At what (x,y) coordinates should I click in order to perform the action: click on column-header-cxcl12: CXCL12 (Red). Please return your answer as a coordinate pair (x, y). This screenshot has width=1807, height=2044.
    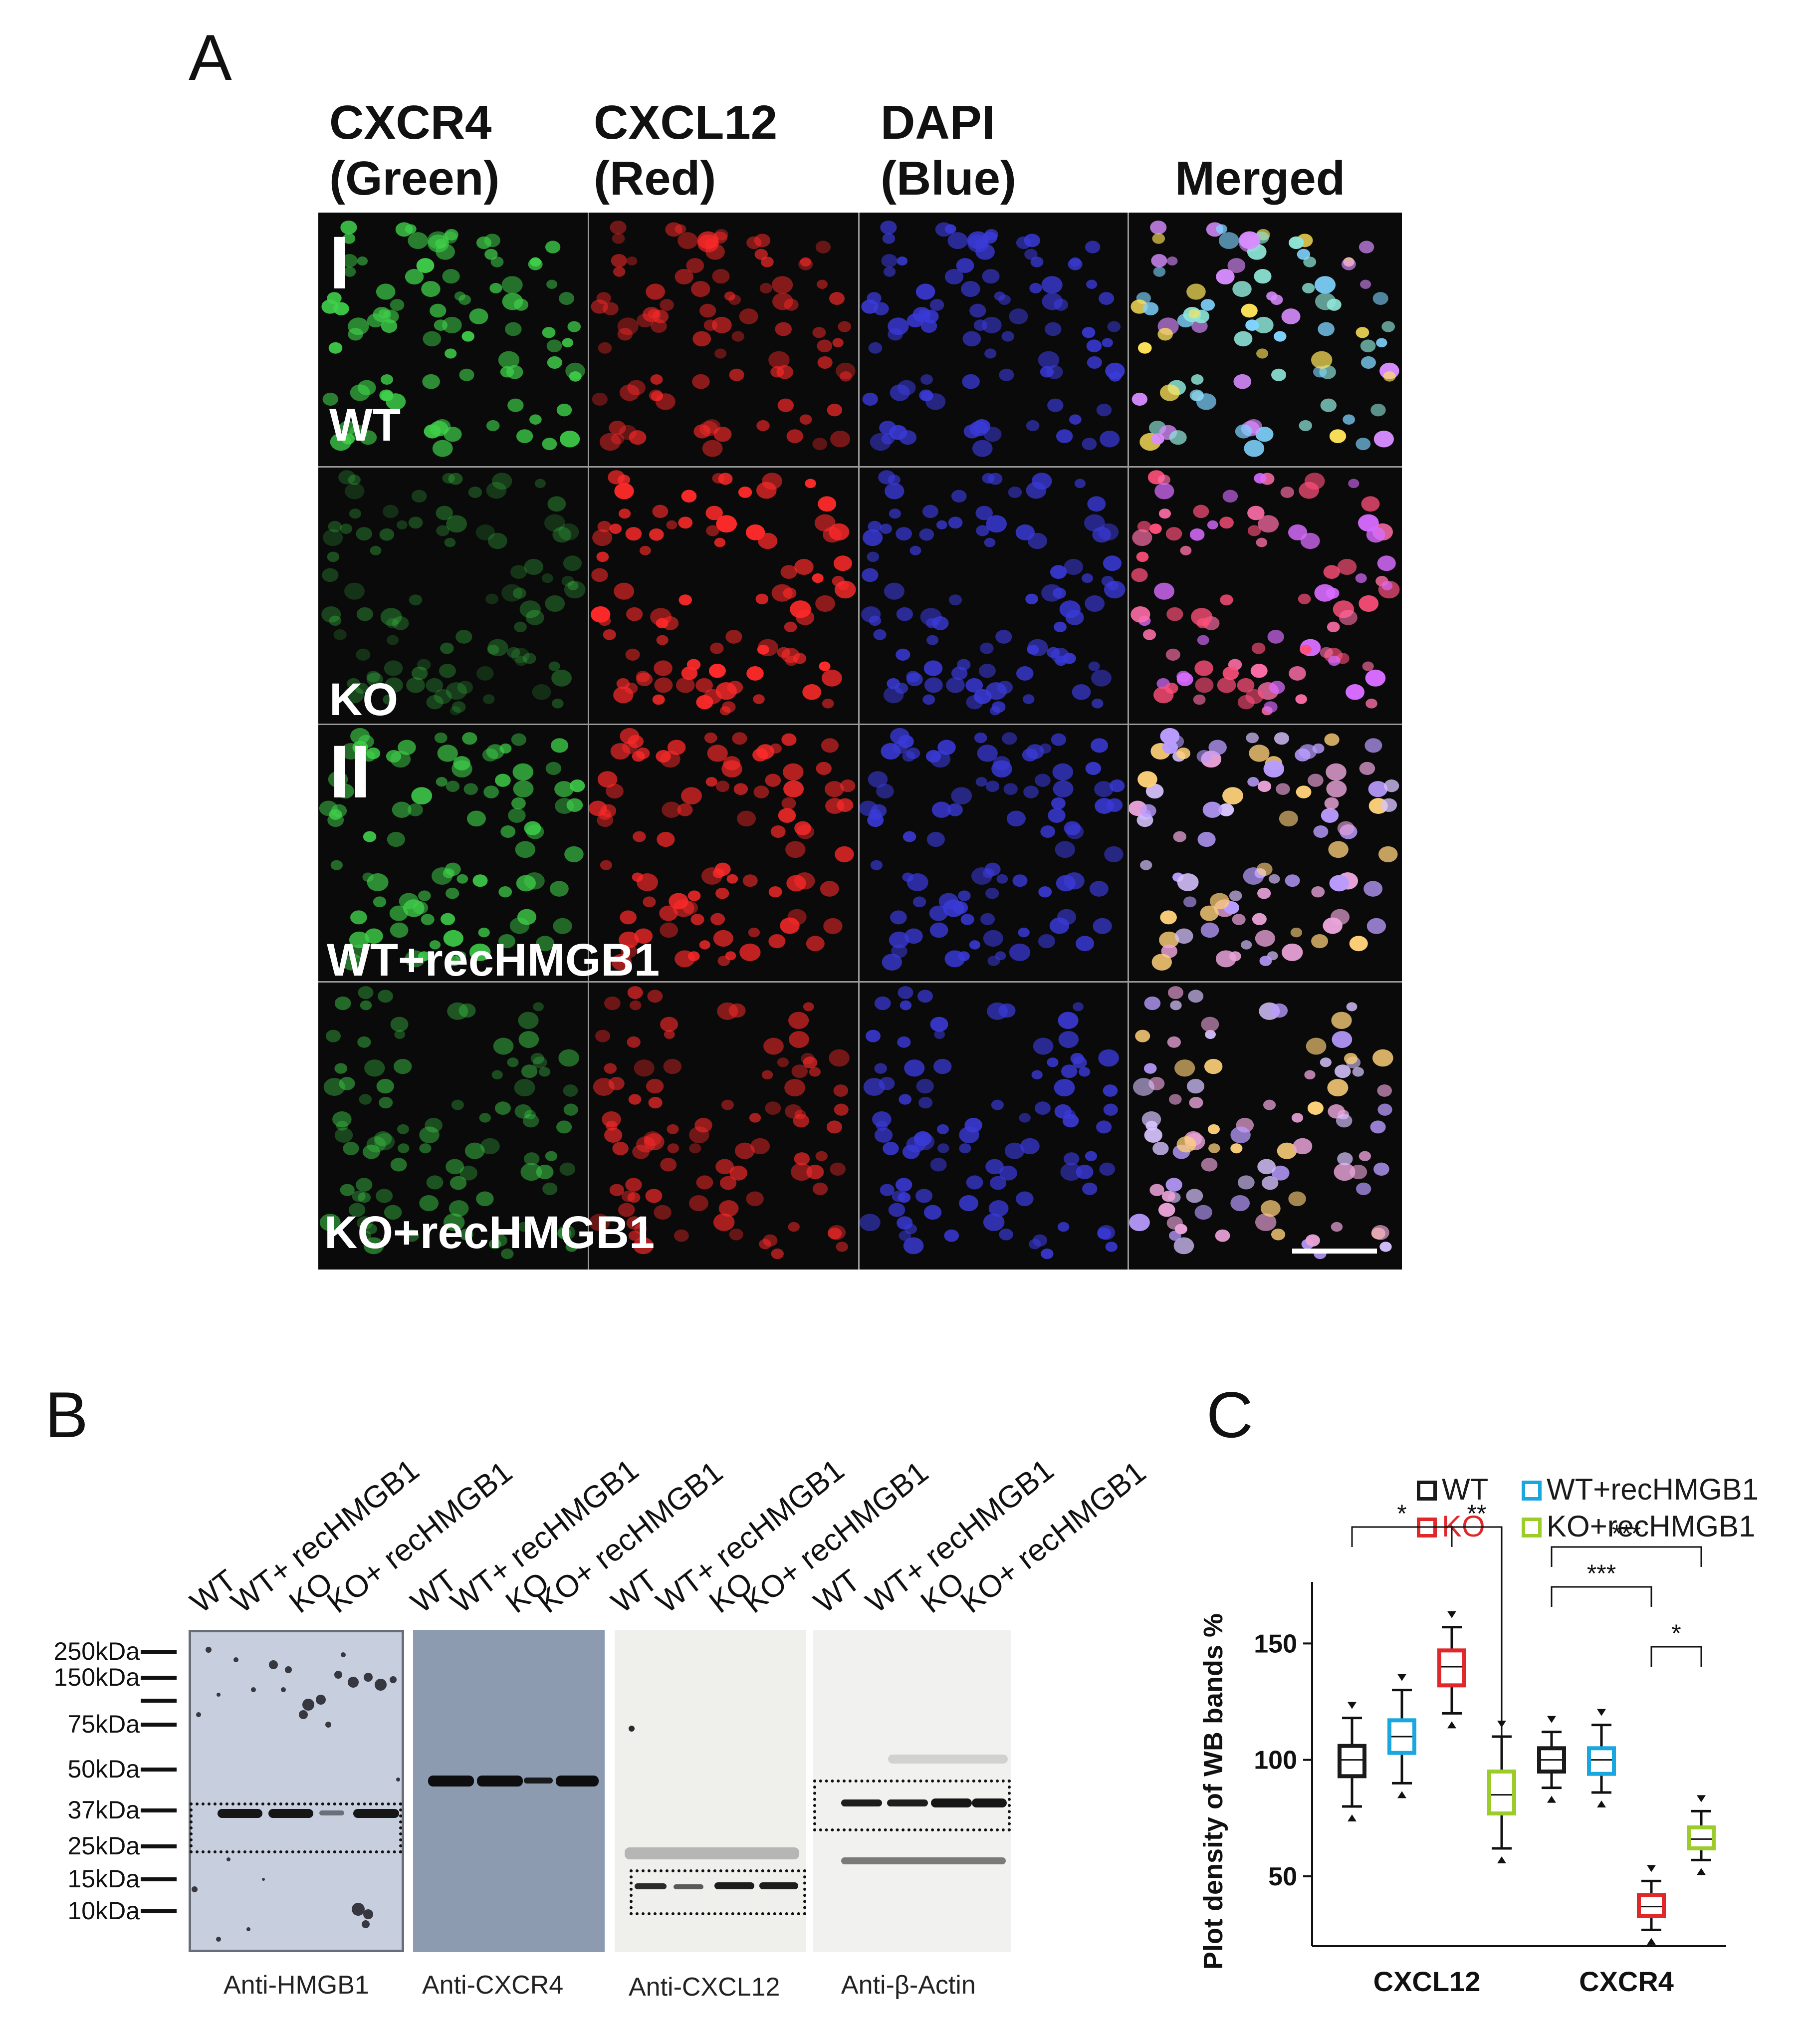
    Looking at the image, I should click on (685, 151).